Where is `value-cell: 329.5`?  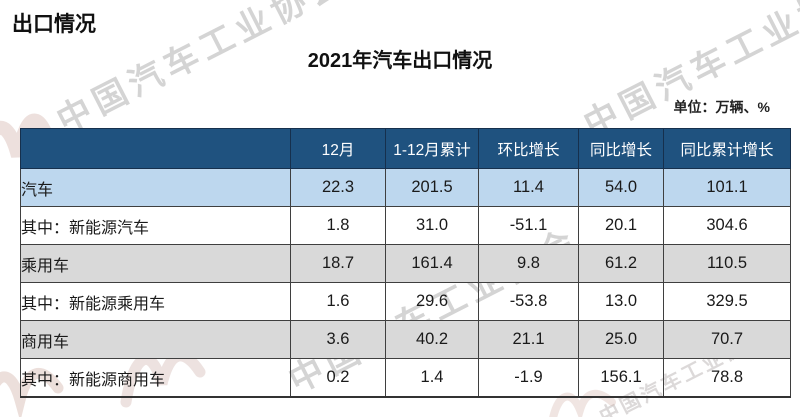 value-cell: 329.5 is located at coordinates (727, 301).